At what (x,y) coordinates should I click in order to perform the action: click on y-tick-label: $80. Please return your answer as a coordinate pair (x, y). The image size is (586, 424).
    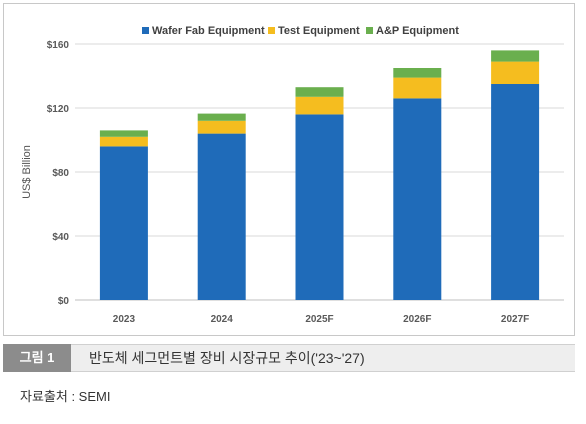
    Looking at the image, I should click on (60, 173).